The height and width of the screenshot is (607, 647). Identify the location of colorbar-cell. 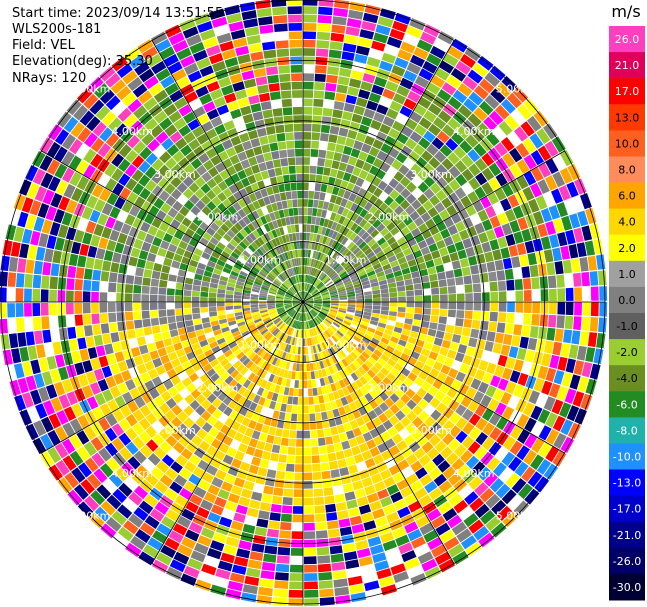
(627, 170).